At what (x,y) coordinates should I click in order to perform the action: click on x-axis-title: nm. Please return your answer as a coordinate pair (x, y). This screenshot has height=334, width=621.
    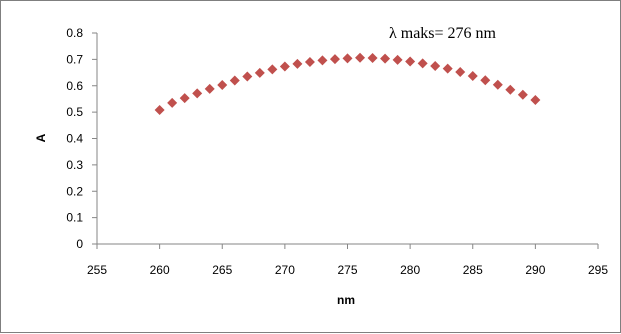
    Looking at the image, I should click on (346, 300).